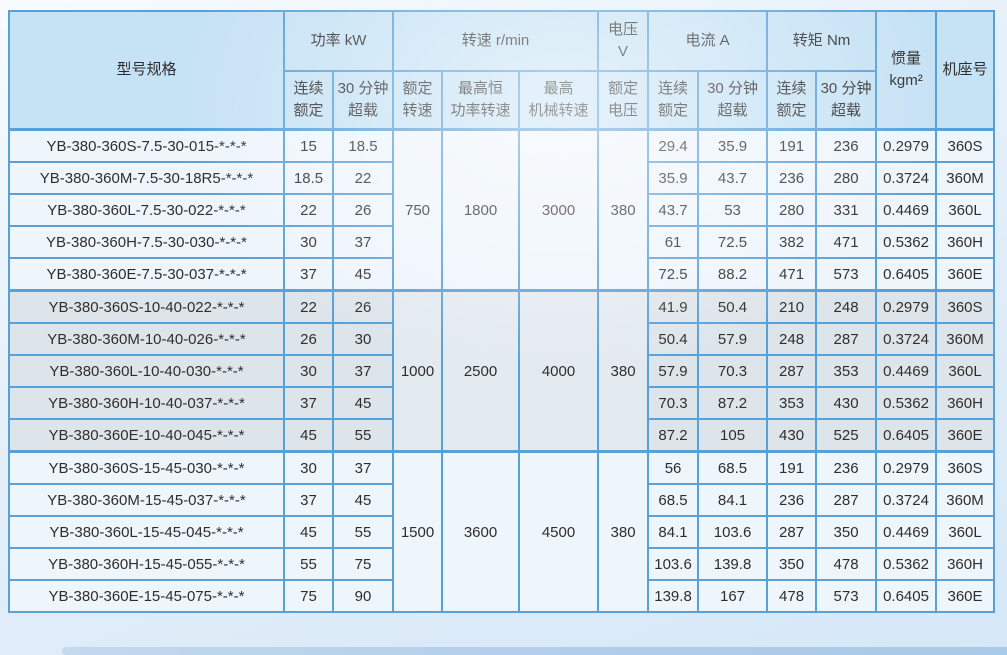  I want to click on power-cont-cell: 55, so click(308, 564).